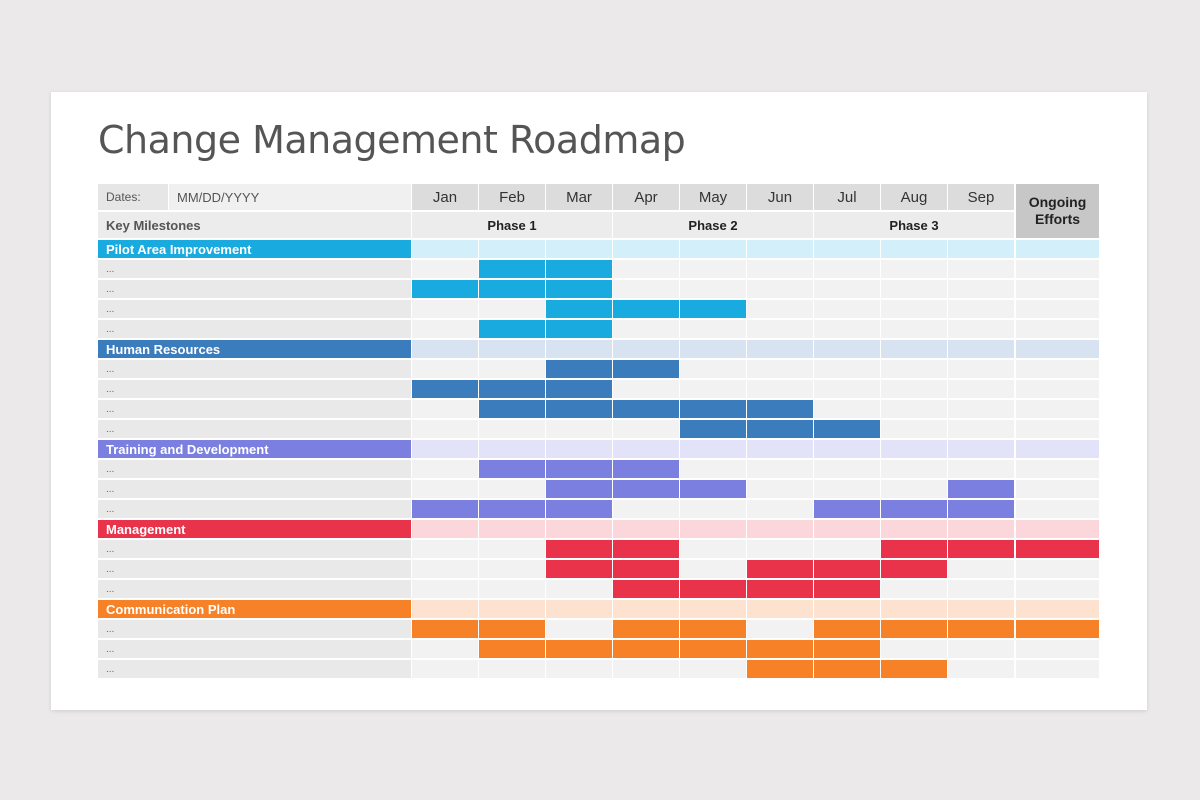 The image size is (1200, 800). What do you see at coordinates (713, 197) in the screenshot?
I see `month-header: May` at bounding box center [713, 197].